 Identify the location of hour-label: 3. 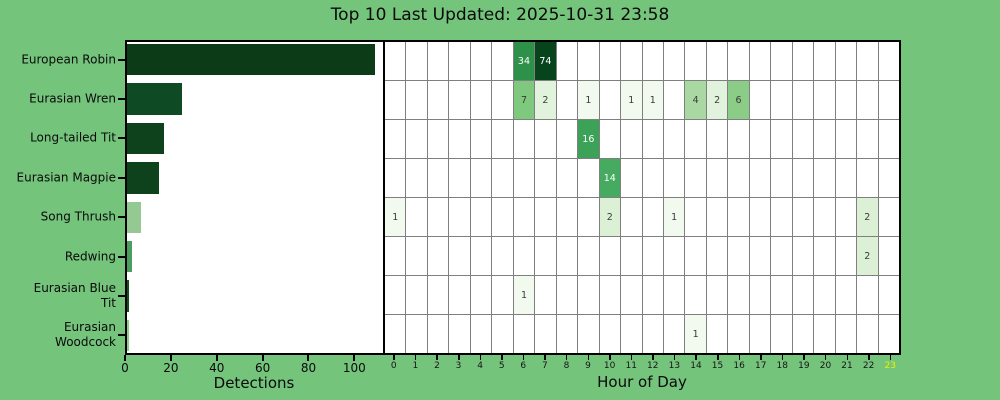
(458, 366).